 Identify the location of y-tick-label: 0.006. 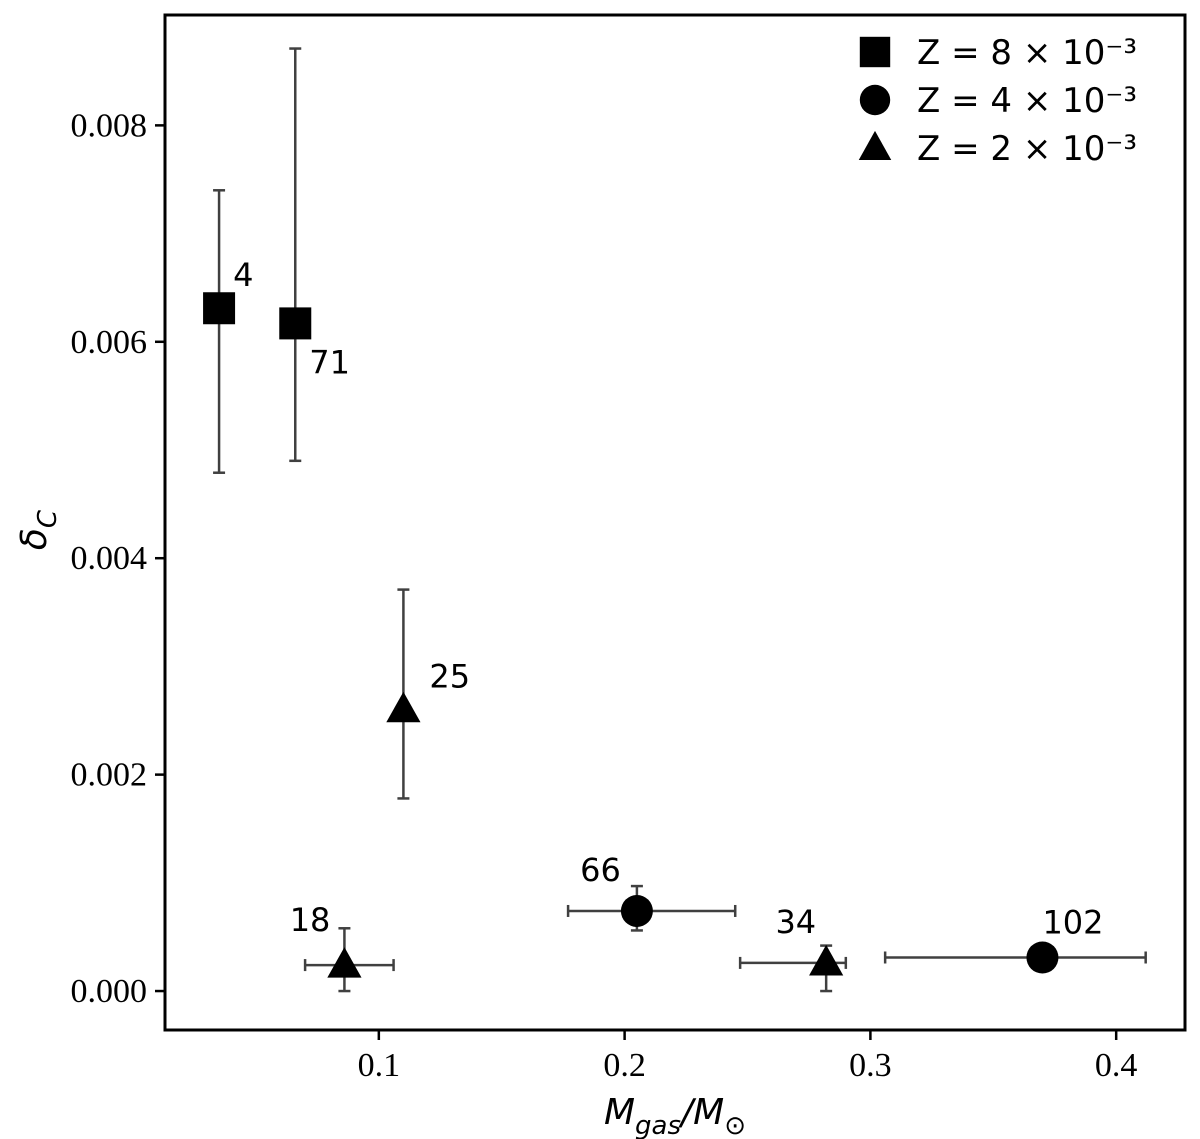
(109, 342).